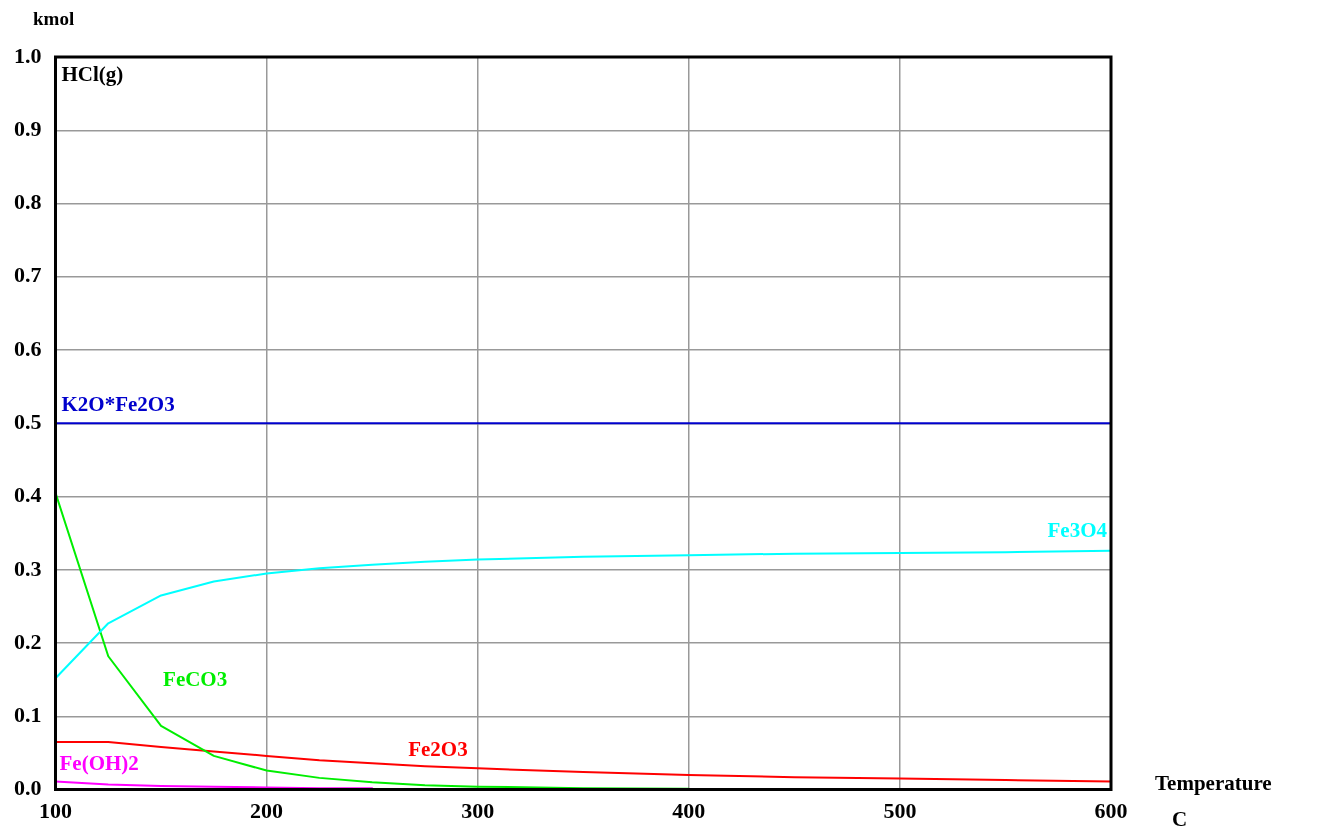 The width and height of the screenshot is (1320, 836). Describe the element at coordinates (28, 715) in the screenshot. I see `y-tick-label: 0.1` at that location.